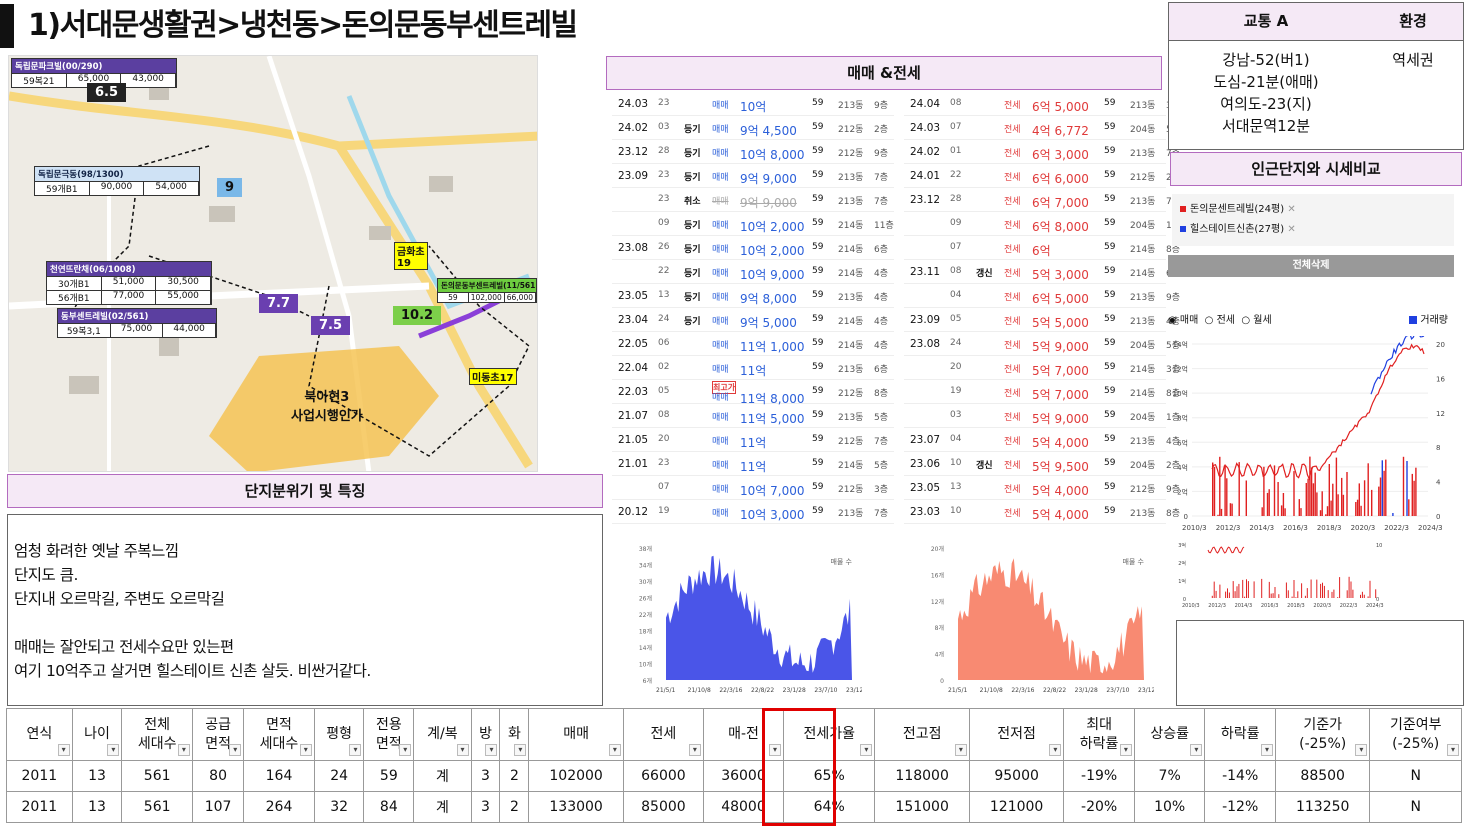 This screenshot has height=826, width=1468. Describe the element at coordinates (1042, 488) in the screenshot. I see `transaction-row: 23.05 13 전세 5억 4,000 59 212동 9층` at that location.